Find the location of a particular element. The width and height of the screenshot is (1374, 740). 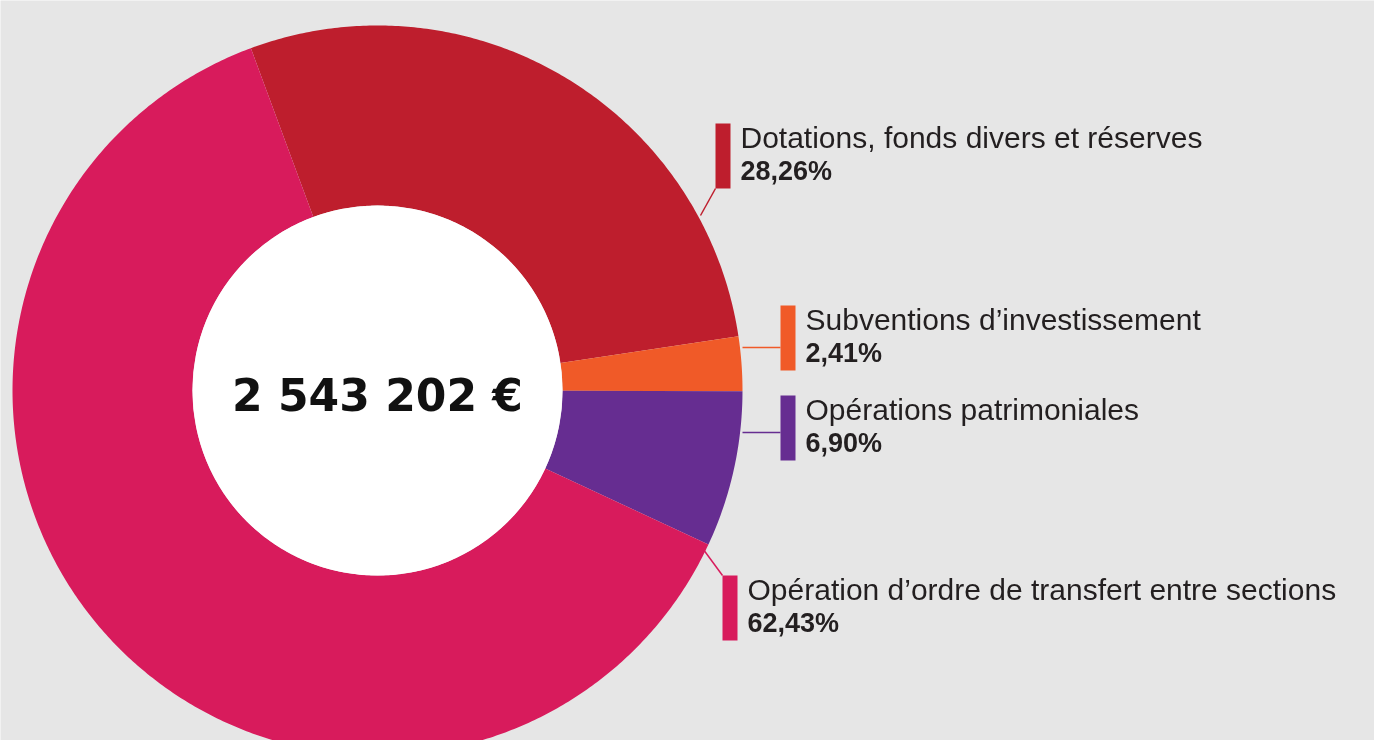

legend-label: Opérations patrimoniales is located at coordinates (972, 409).